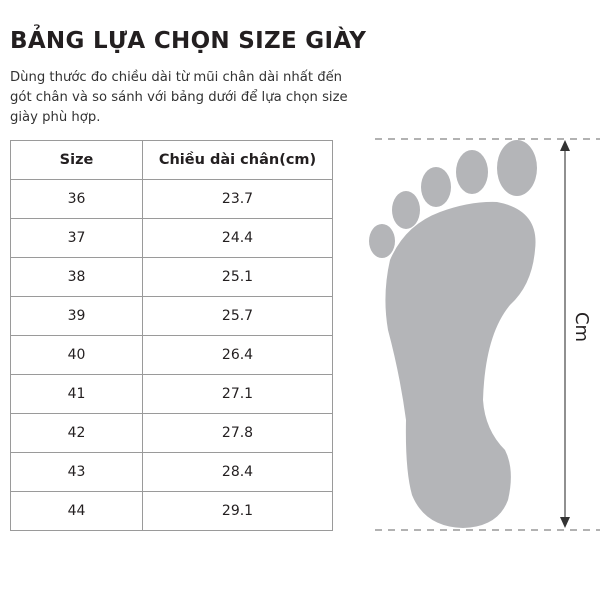  I want to click on arrow-head-top, so click(565, 145).